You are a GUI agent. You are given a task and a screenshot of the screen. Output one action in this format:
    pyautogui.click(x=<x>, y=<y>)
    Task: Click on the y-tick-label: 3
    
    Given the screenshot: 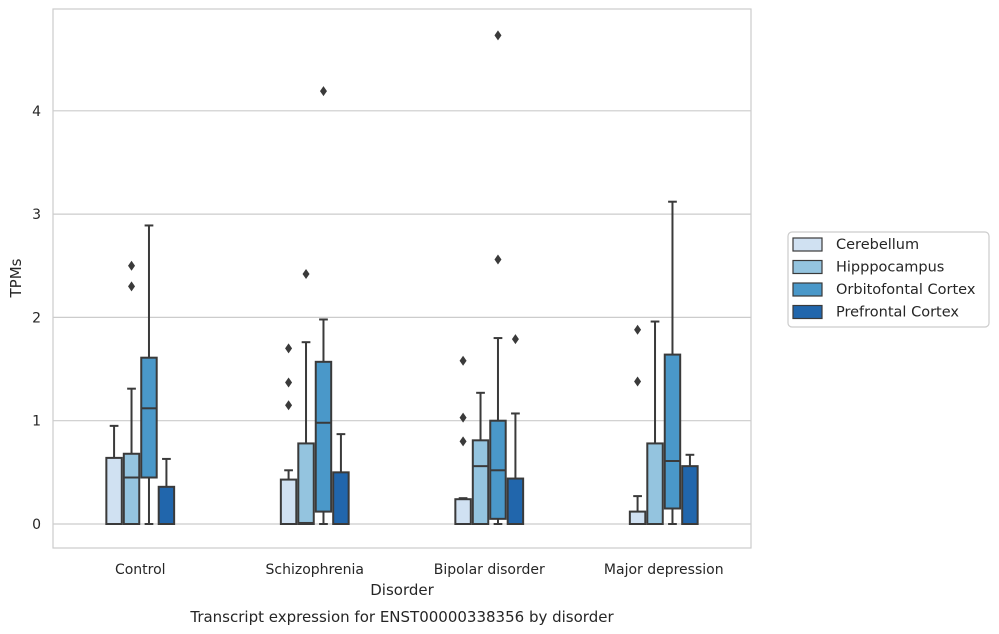 What is the action you would take?
    pyautogui.click(x=36, y=215)
    